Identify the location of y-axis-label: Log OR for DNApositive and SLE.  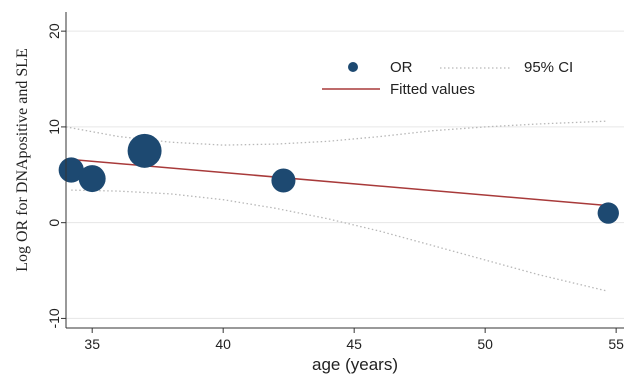
(22, 160).